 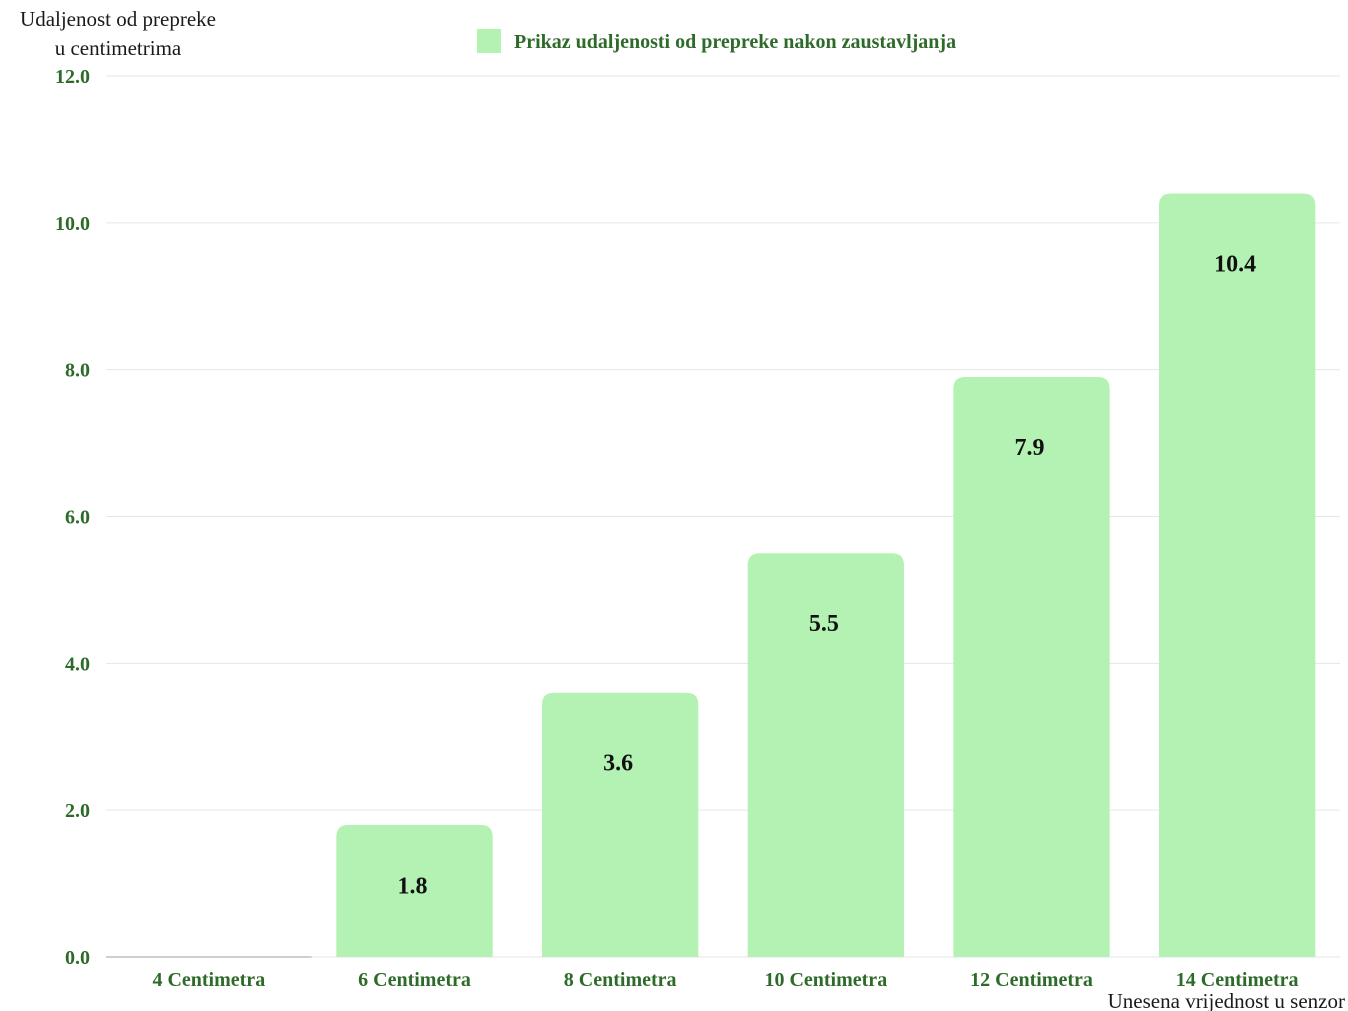 What do you see at coordinates (118, 48) in the screenshot?
I see `y-axis-title-line-2: u centimetrima` at bounding box center [118, 48].